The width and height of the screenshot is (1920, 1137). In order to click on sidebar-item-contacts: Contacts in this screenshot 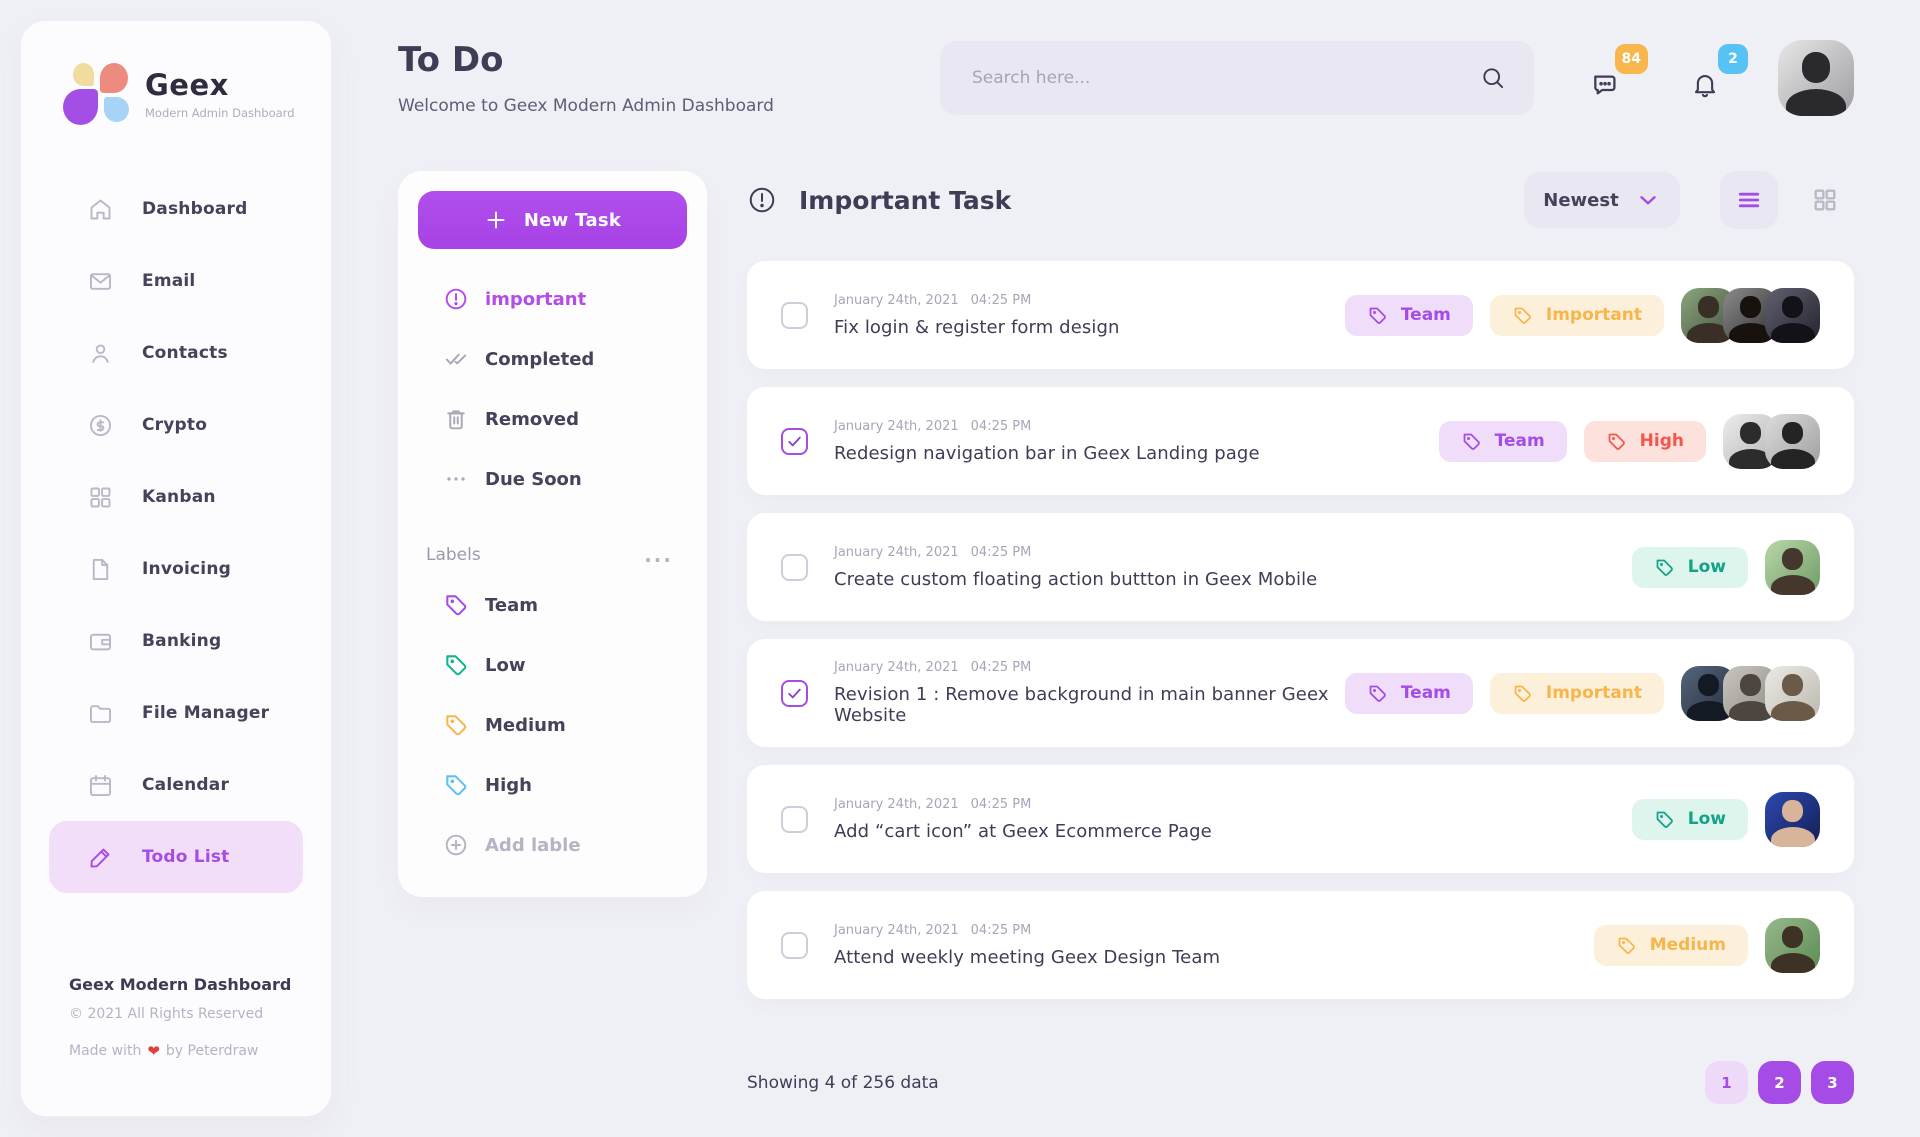, I will do `click(176, 353)`.